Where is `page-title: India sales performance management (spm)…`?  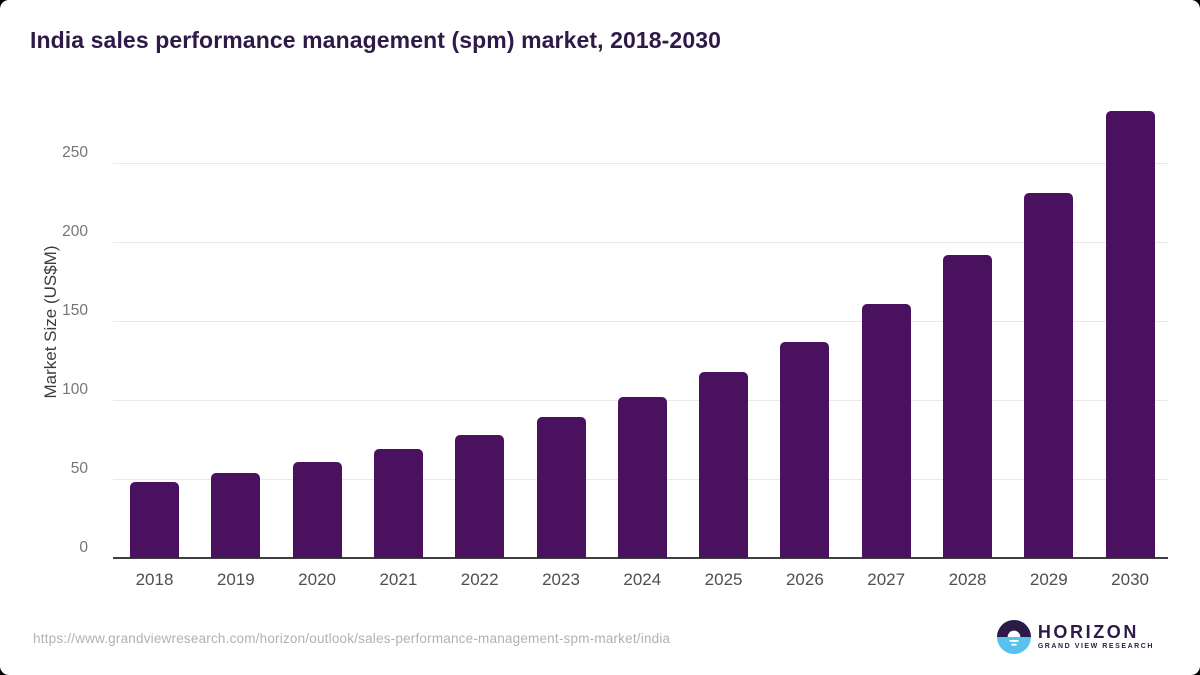
page-title: India sales performance management (spm)… is located at coordinates (375, 40).